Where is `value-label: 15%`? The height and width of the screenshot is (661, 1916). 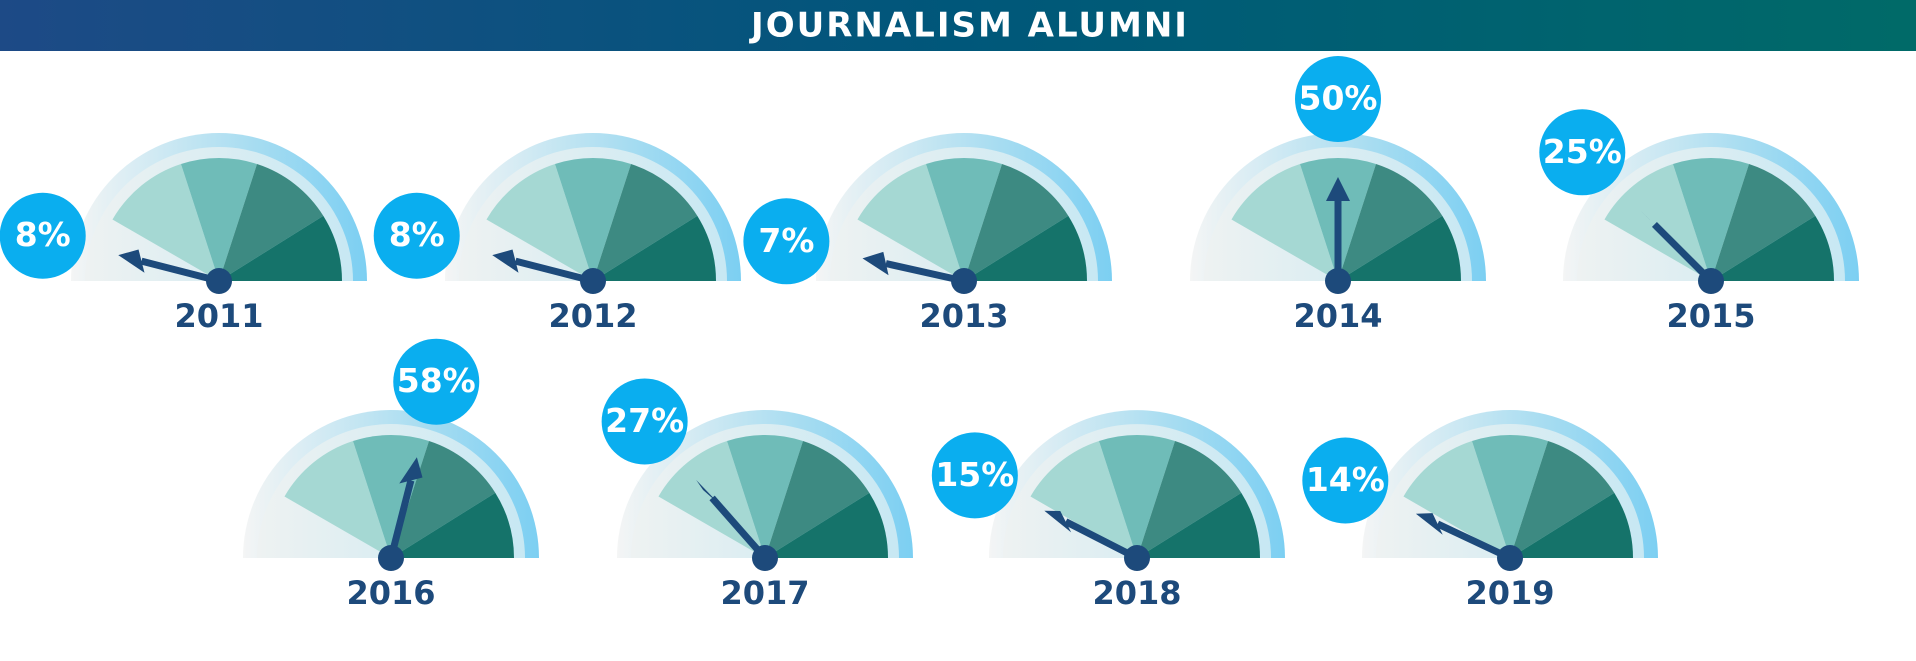 value-label: 15% is located at coordinates (974, 474).